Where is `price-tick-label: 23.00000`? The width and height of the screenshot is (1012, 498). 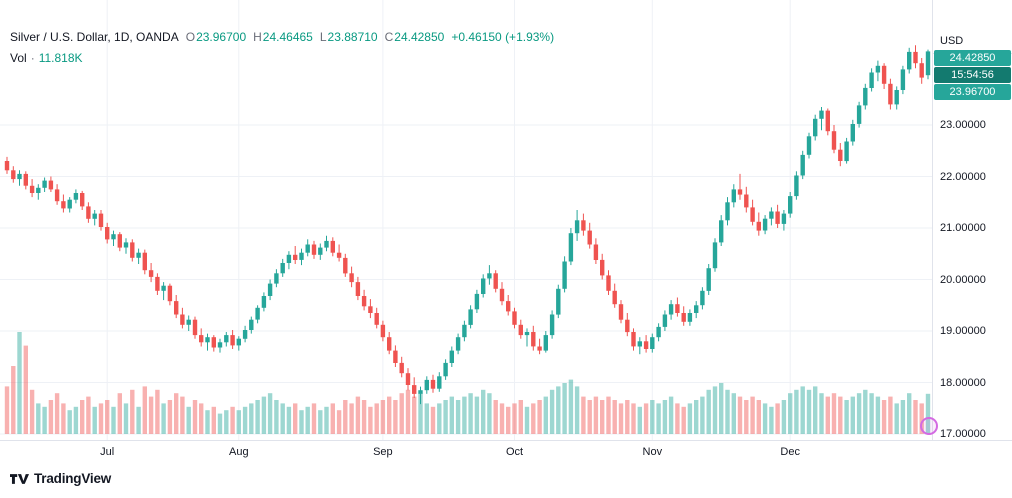
price-tick-label: 23.00000 is located at coordinates (963, 125).